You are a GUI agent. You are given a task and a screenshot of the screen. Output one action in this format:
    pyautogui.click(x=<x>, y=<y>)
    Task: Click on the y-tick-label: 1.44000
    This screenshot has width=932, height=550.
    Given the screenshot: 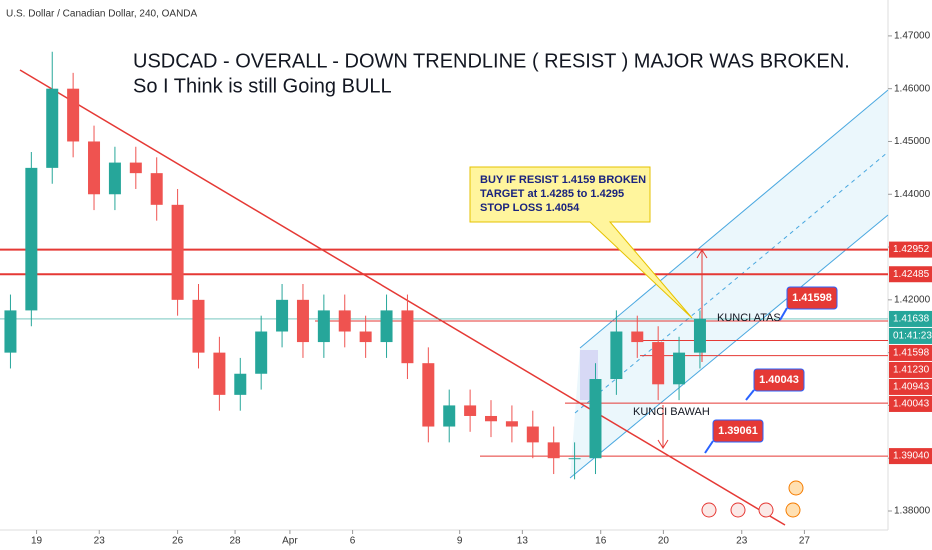 What is the action you would take?
    pyautogui.click(x=912, y=194)
    